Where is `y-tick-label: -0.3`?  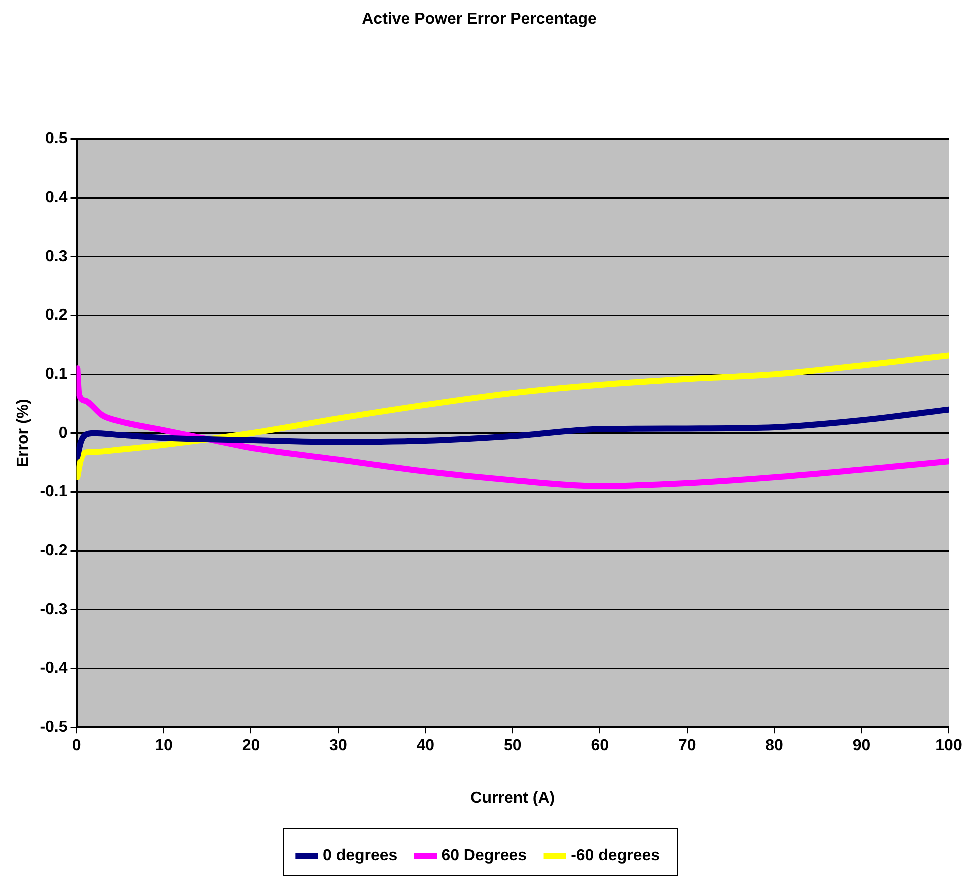 y-tick-label: -0.3 is located at coordinates (54, 609).